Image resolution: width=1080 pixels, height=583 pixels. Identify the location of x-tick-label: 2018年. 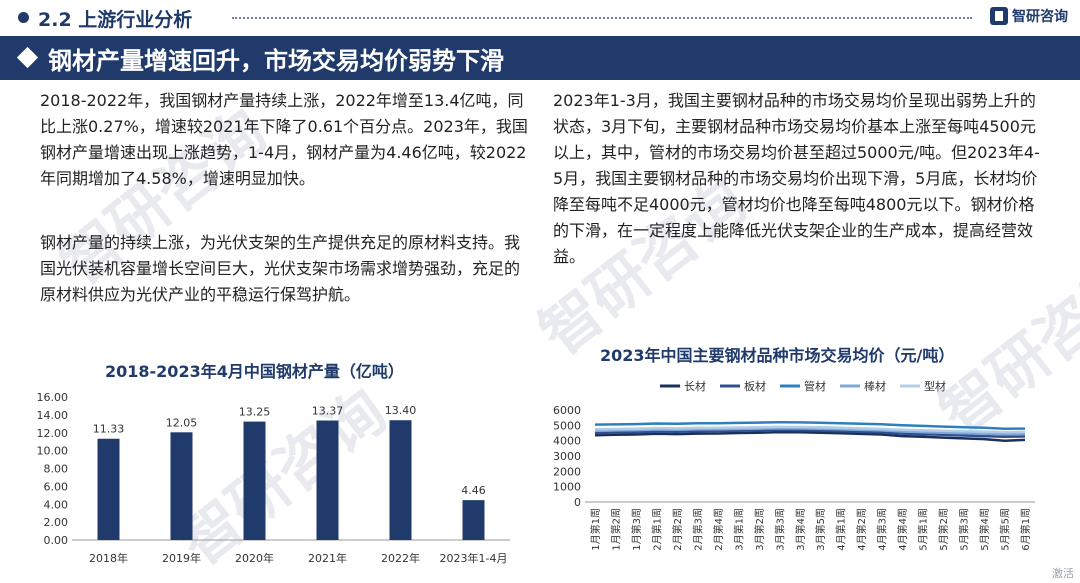
(108, 558).